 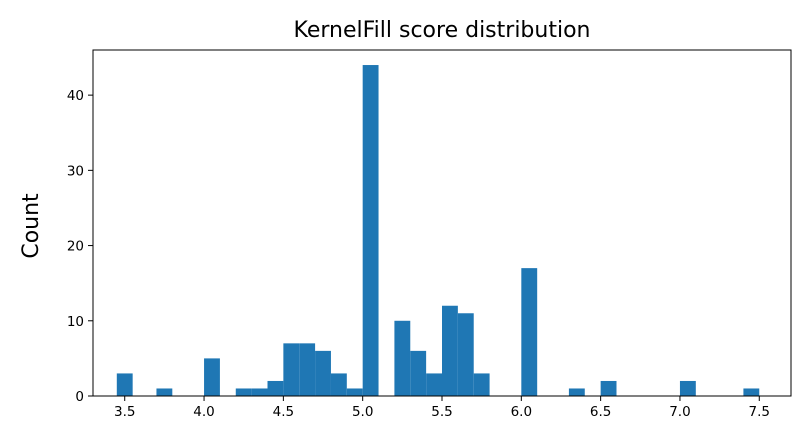 I want to click on y-axis-ticks: 0 10 20 30 40, so click(x=80, y=246).